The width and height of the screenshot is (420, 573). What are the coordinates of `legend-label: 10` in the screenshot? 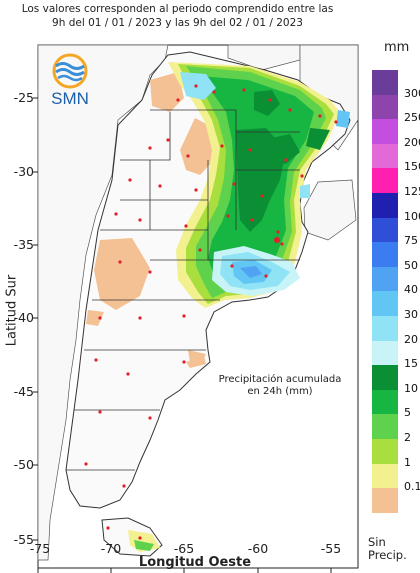 It's located at (411, 388).